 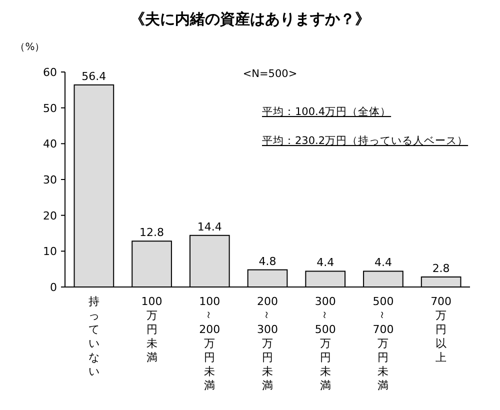 I want to click on data-label: 14.4, so click(x=209, y=227).